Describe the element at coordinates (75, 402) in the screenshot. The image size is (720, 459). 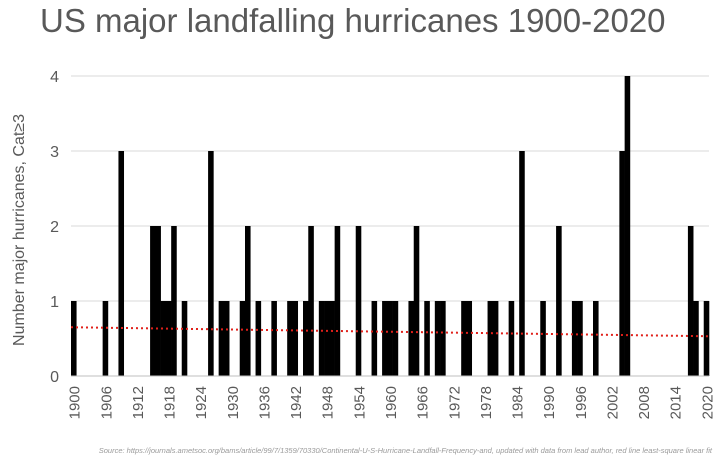
I see `x-tick-label-1900: 1900` at that location.